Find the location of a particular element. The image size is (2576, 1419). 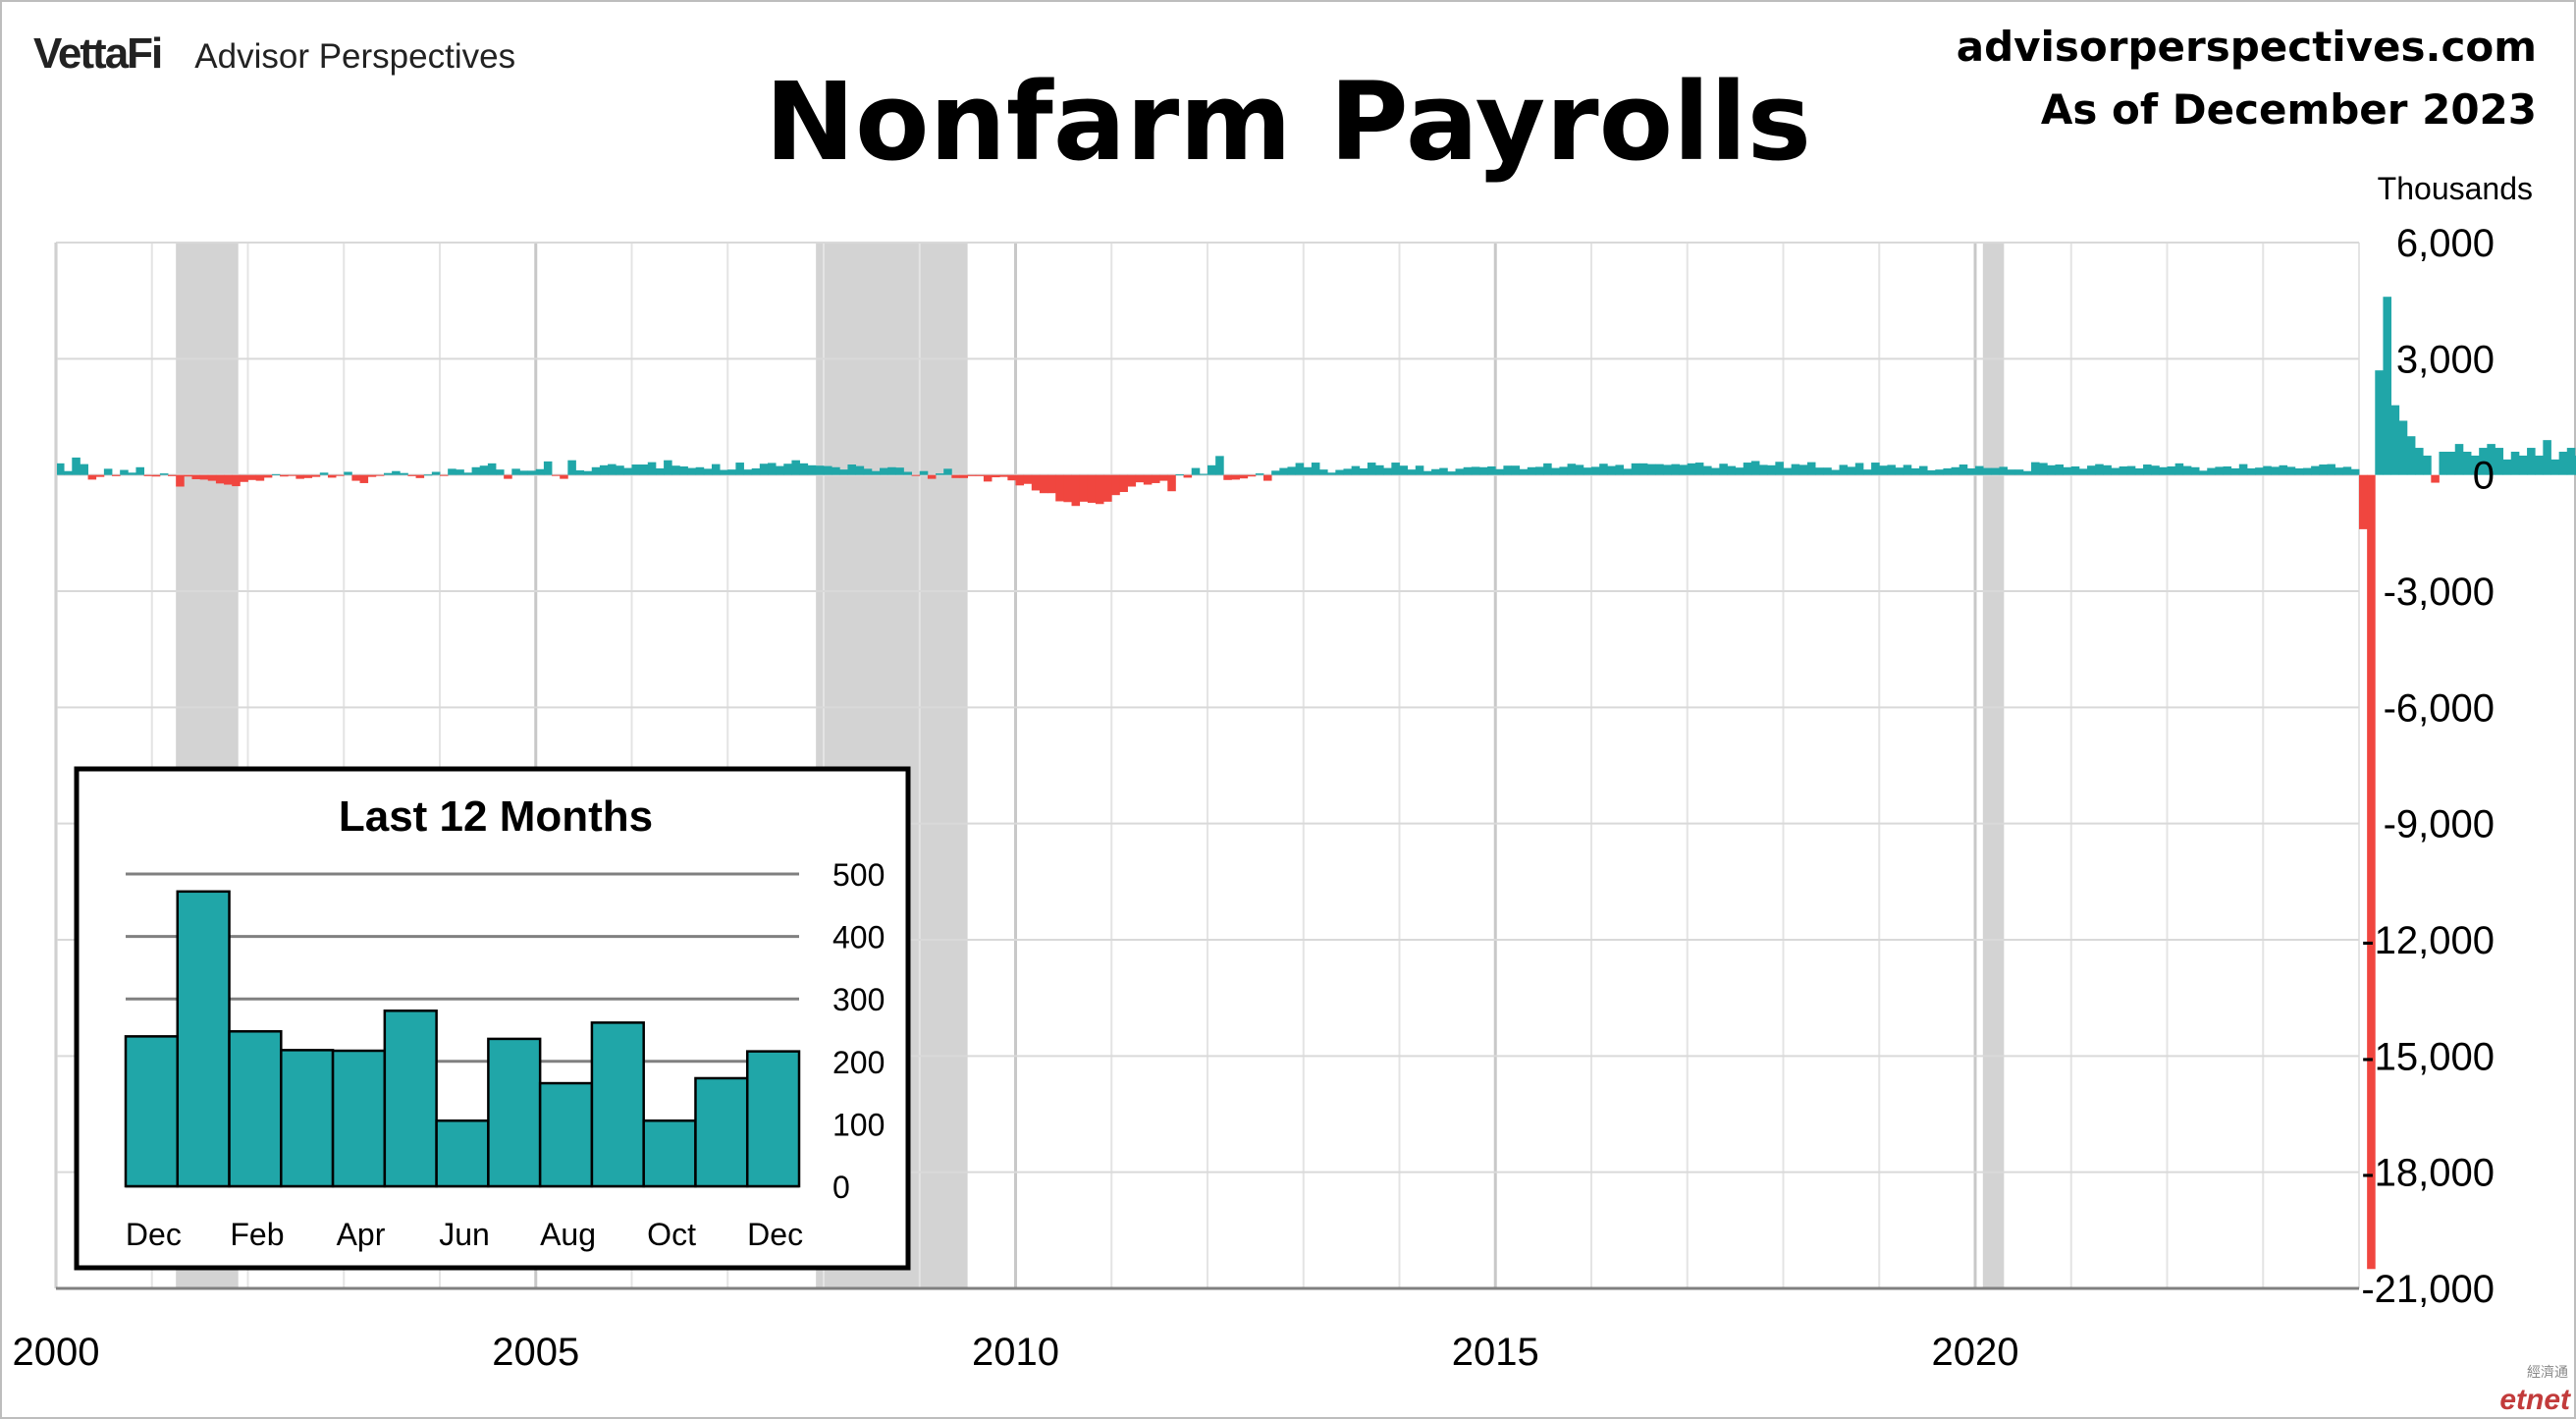

x-tick-label: 2020 is located at coordinates (1975, 1352).